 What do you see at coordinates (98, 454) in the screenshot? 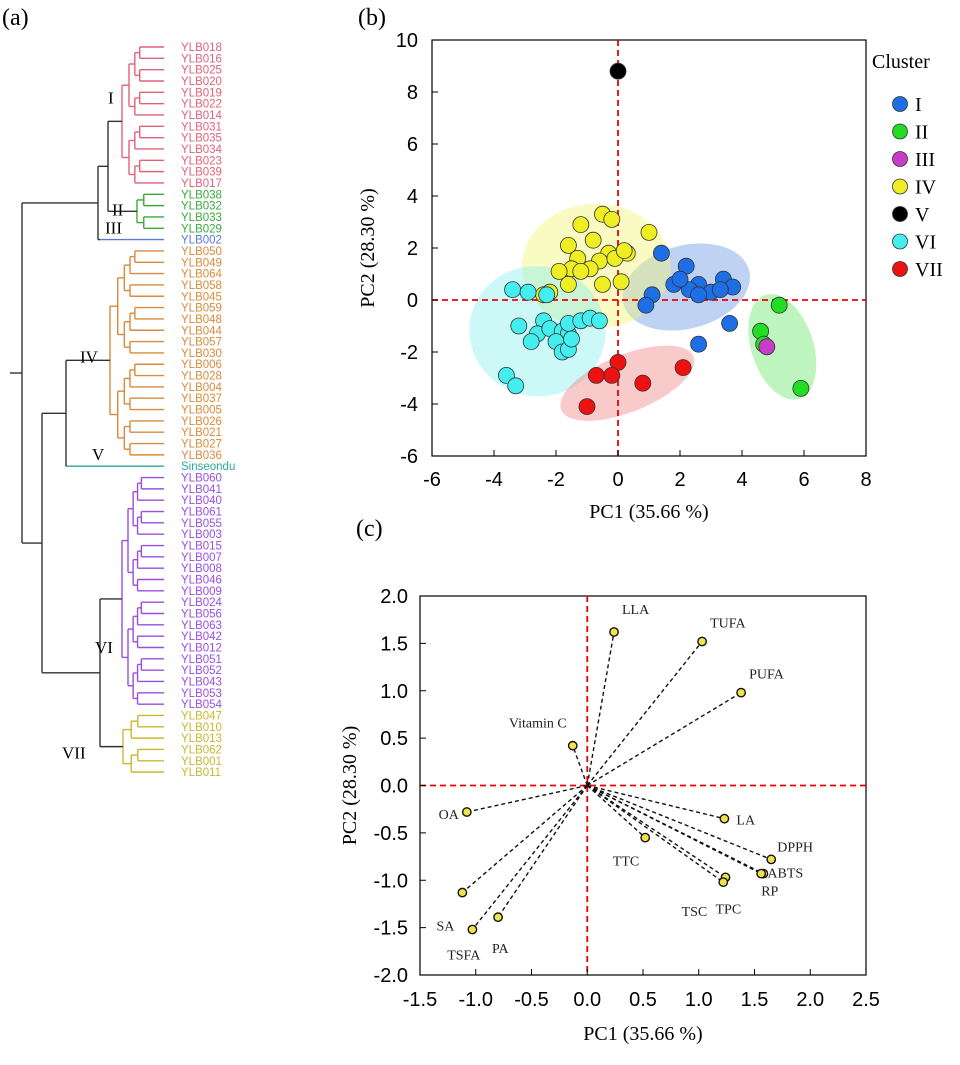
I see `cluster-label-V: V` at bounding box center [98, 454].